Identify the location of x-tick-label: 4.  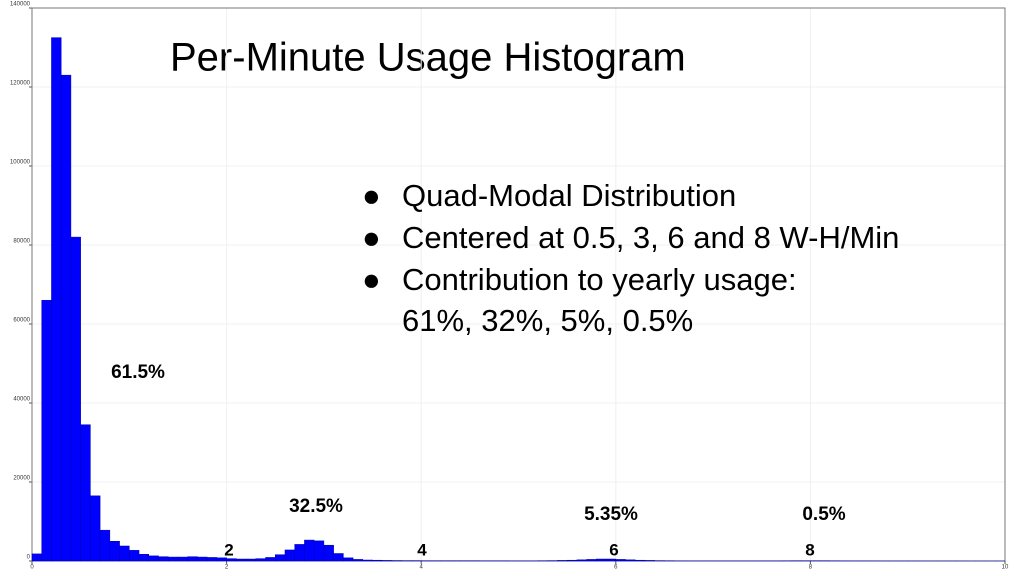
(422, 568).